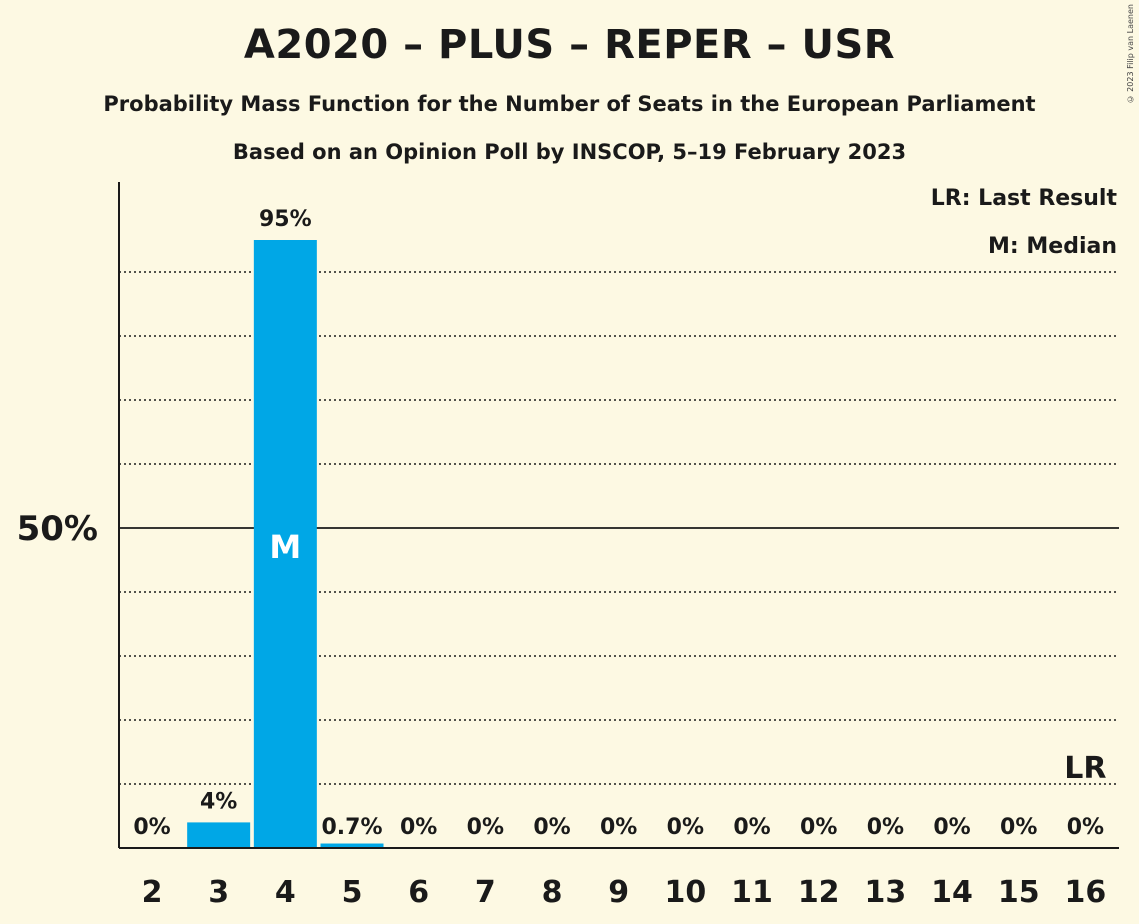 This screenshot has width=1139, height=924. I want to click on data-label: 95%, so click(285, 219).